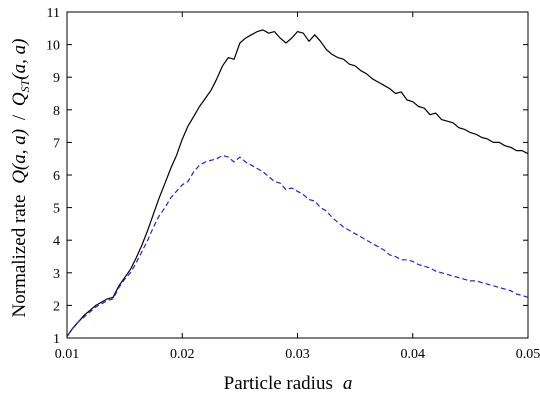 The height and width of the screenshot is (397, 540). I want to click on y-tick-label: 10, so click(53, 46).